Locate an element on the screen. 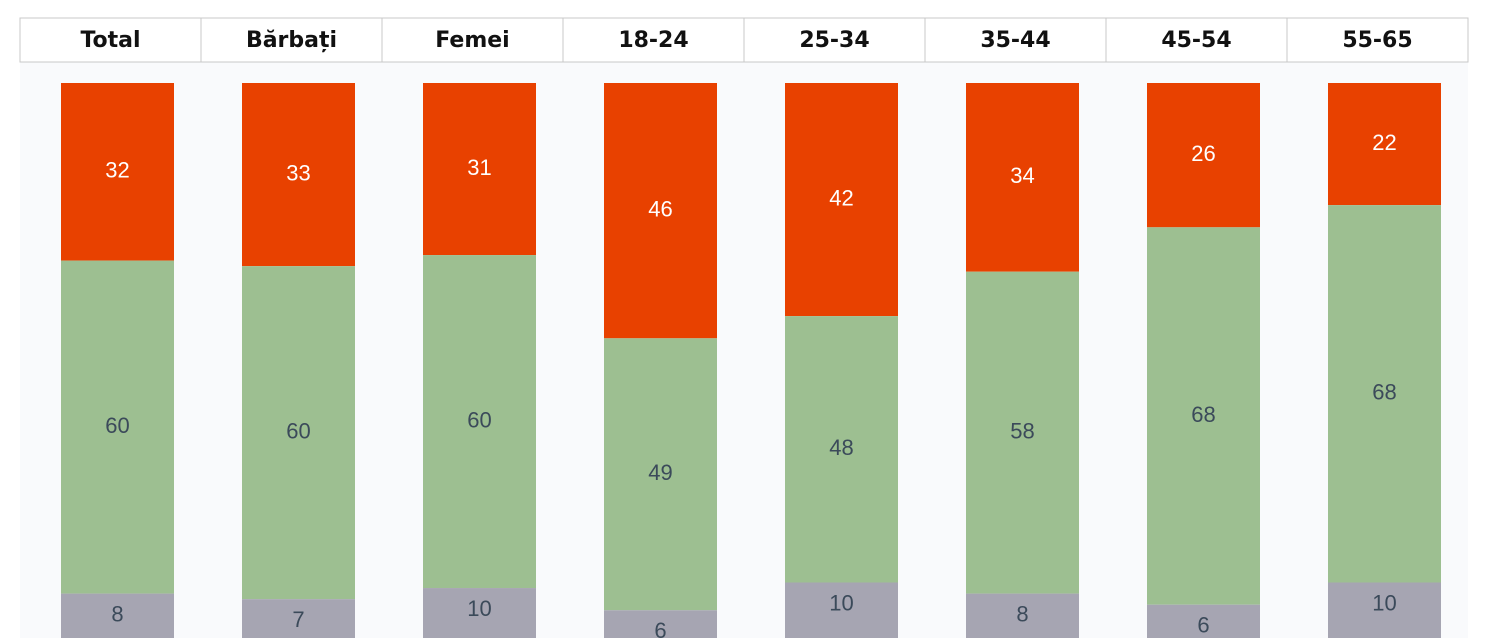  data-label: 26 is located at coordinates (1203, 153).